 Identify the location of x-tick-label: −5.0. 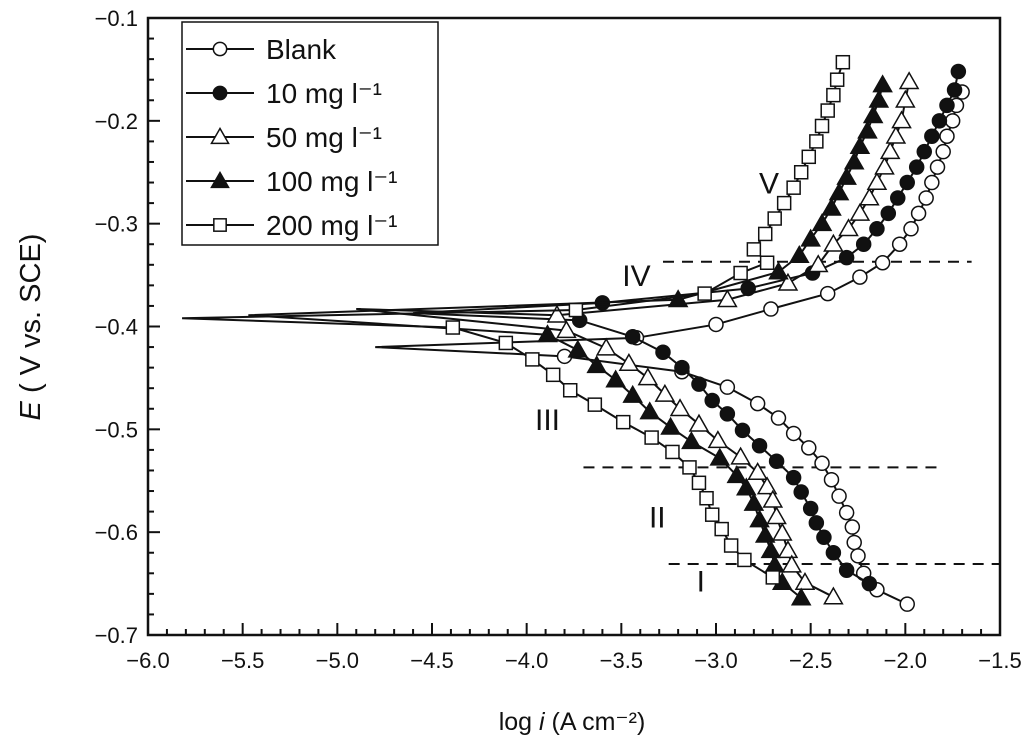
(337, 660).